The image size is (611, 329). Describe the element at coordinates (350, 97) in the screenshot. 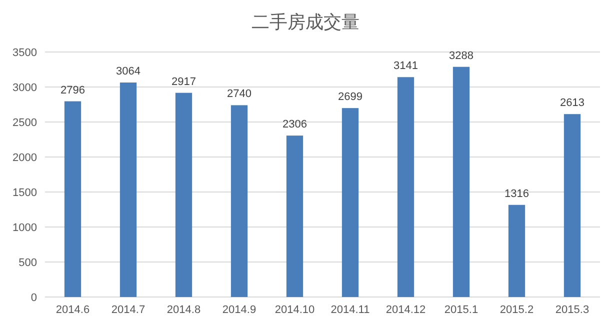

I see `data-label: 2699` at that location.